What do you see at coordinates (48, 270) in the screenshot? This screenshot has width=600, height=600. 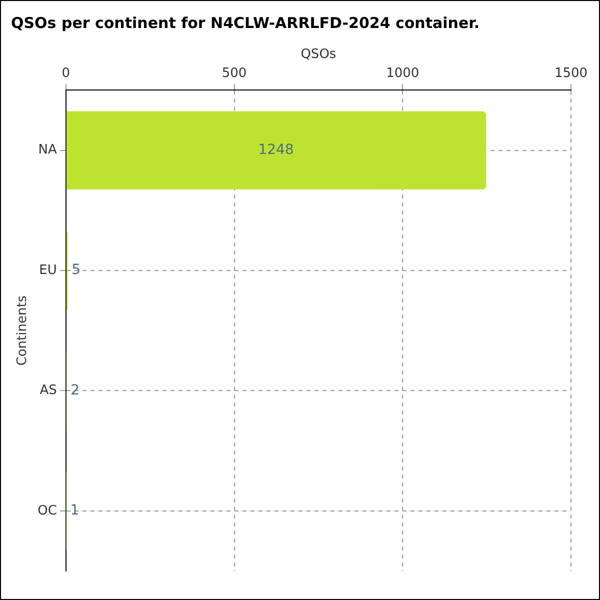 I see `y-tick-label: EU` at bounding box center [48, 270].